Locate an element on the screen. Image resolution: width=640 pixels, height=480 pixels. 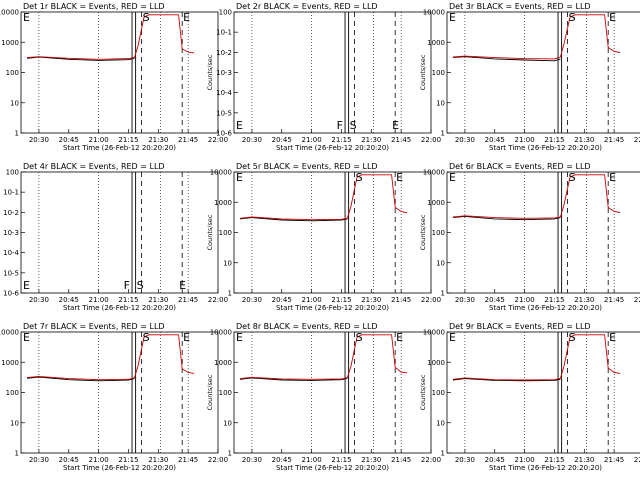
chart-title: Det 7r BLACK = Events, RED = LLD is located at coordinates (94, 326).